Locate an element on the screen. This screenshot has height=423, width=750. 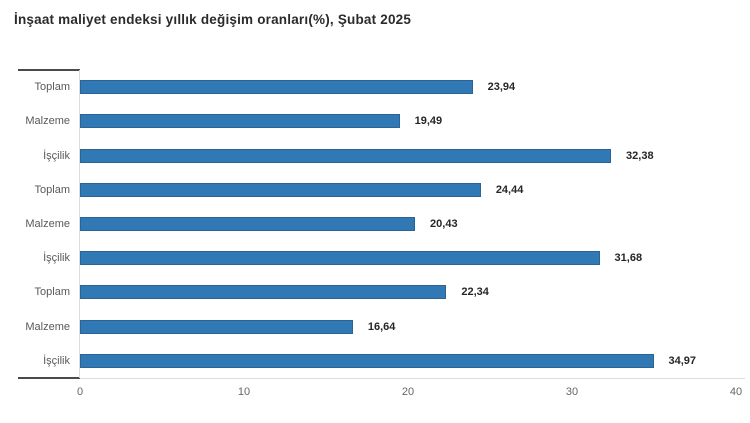
bar-track: 23,94 is located at coordinates (408, 87).